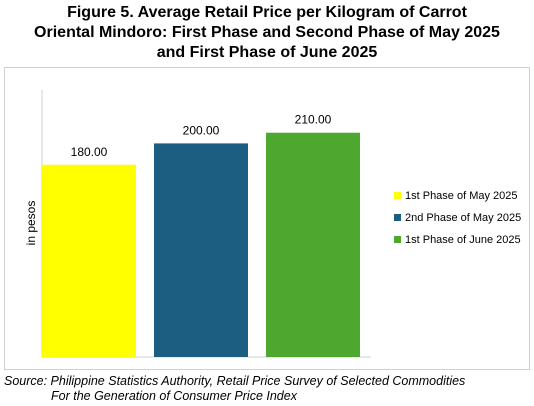  I want to click on y-axis-label: in pesos, so click(31, 223).